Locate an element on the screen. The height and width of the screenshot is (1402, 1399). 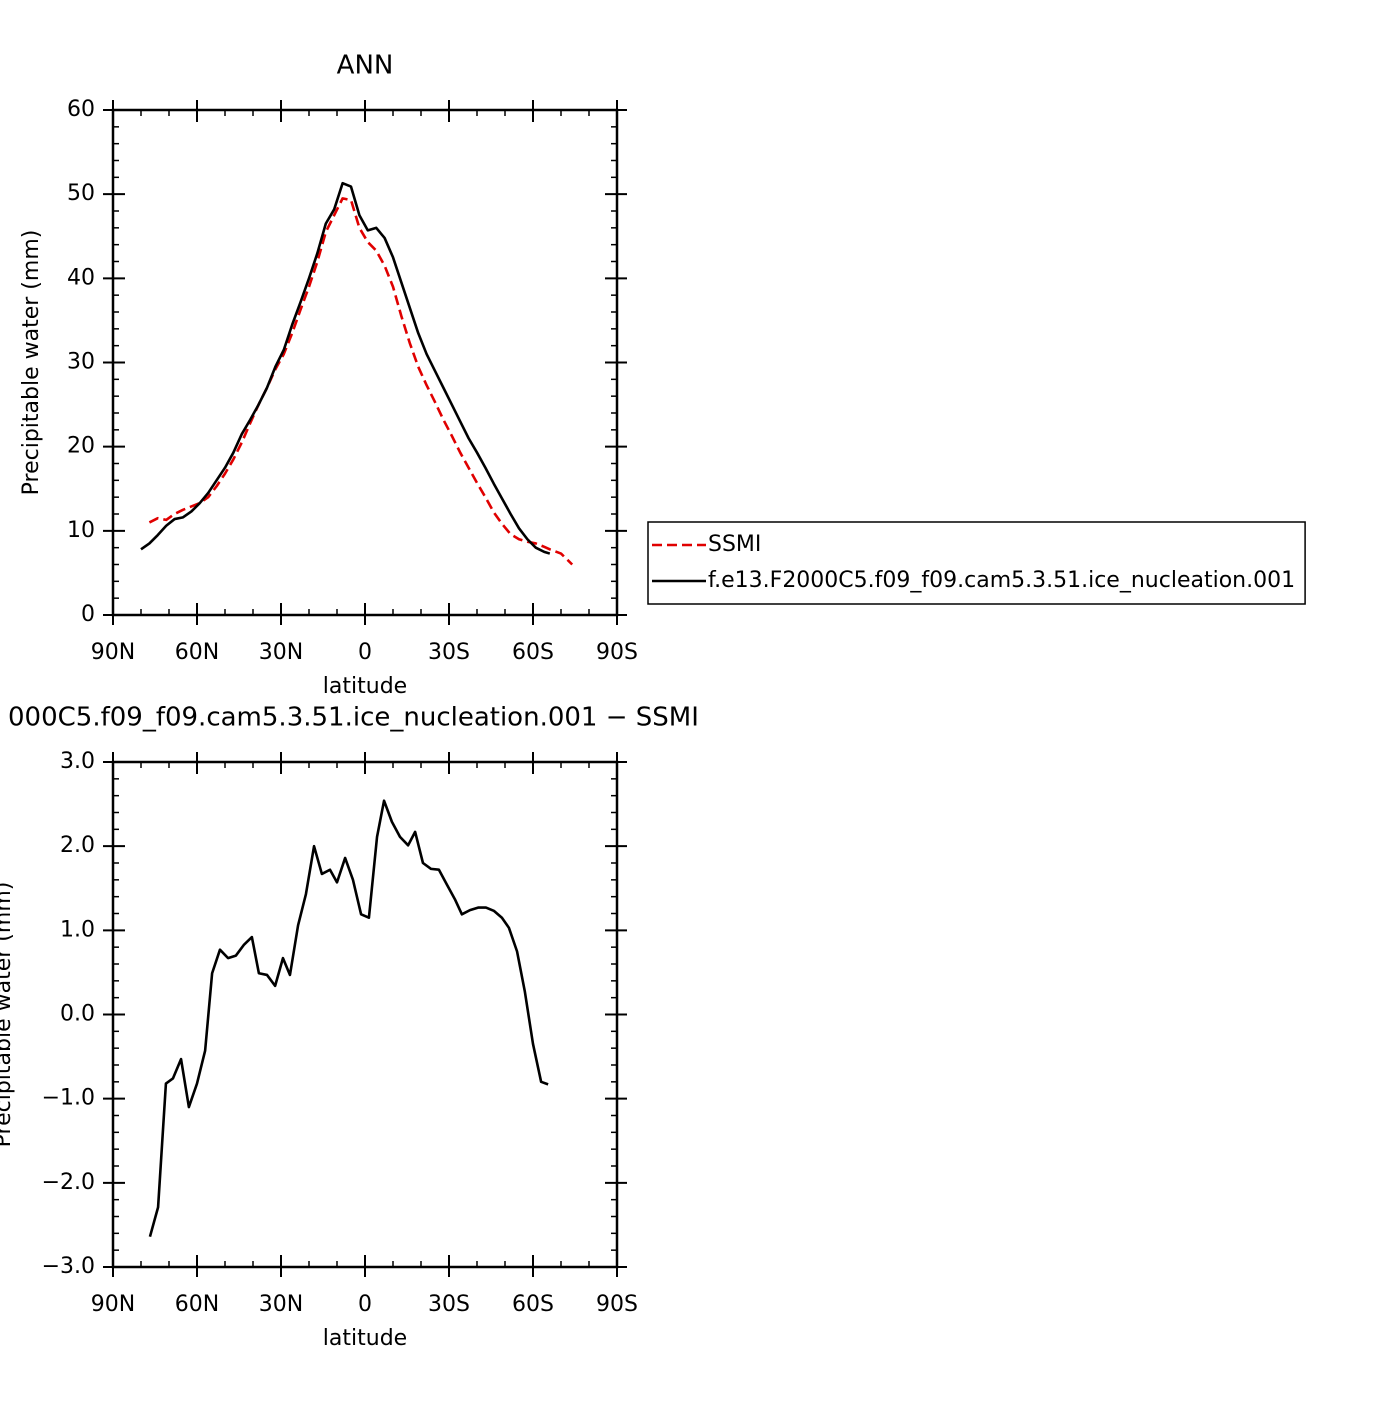
y-tick-label: 60 is located at coordinates (81, 109).